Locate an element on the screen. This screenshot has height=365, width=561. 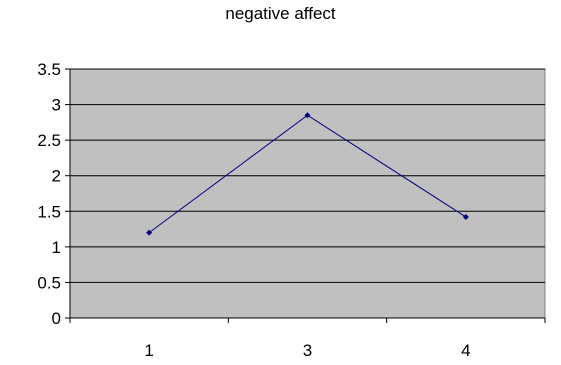
y-tick-label: 0.5 is located at coordinates (49, 282).